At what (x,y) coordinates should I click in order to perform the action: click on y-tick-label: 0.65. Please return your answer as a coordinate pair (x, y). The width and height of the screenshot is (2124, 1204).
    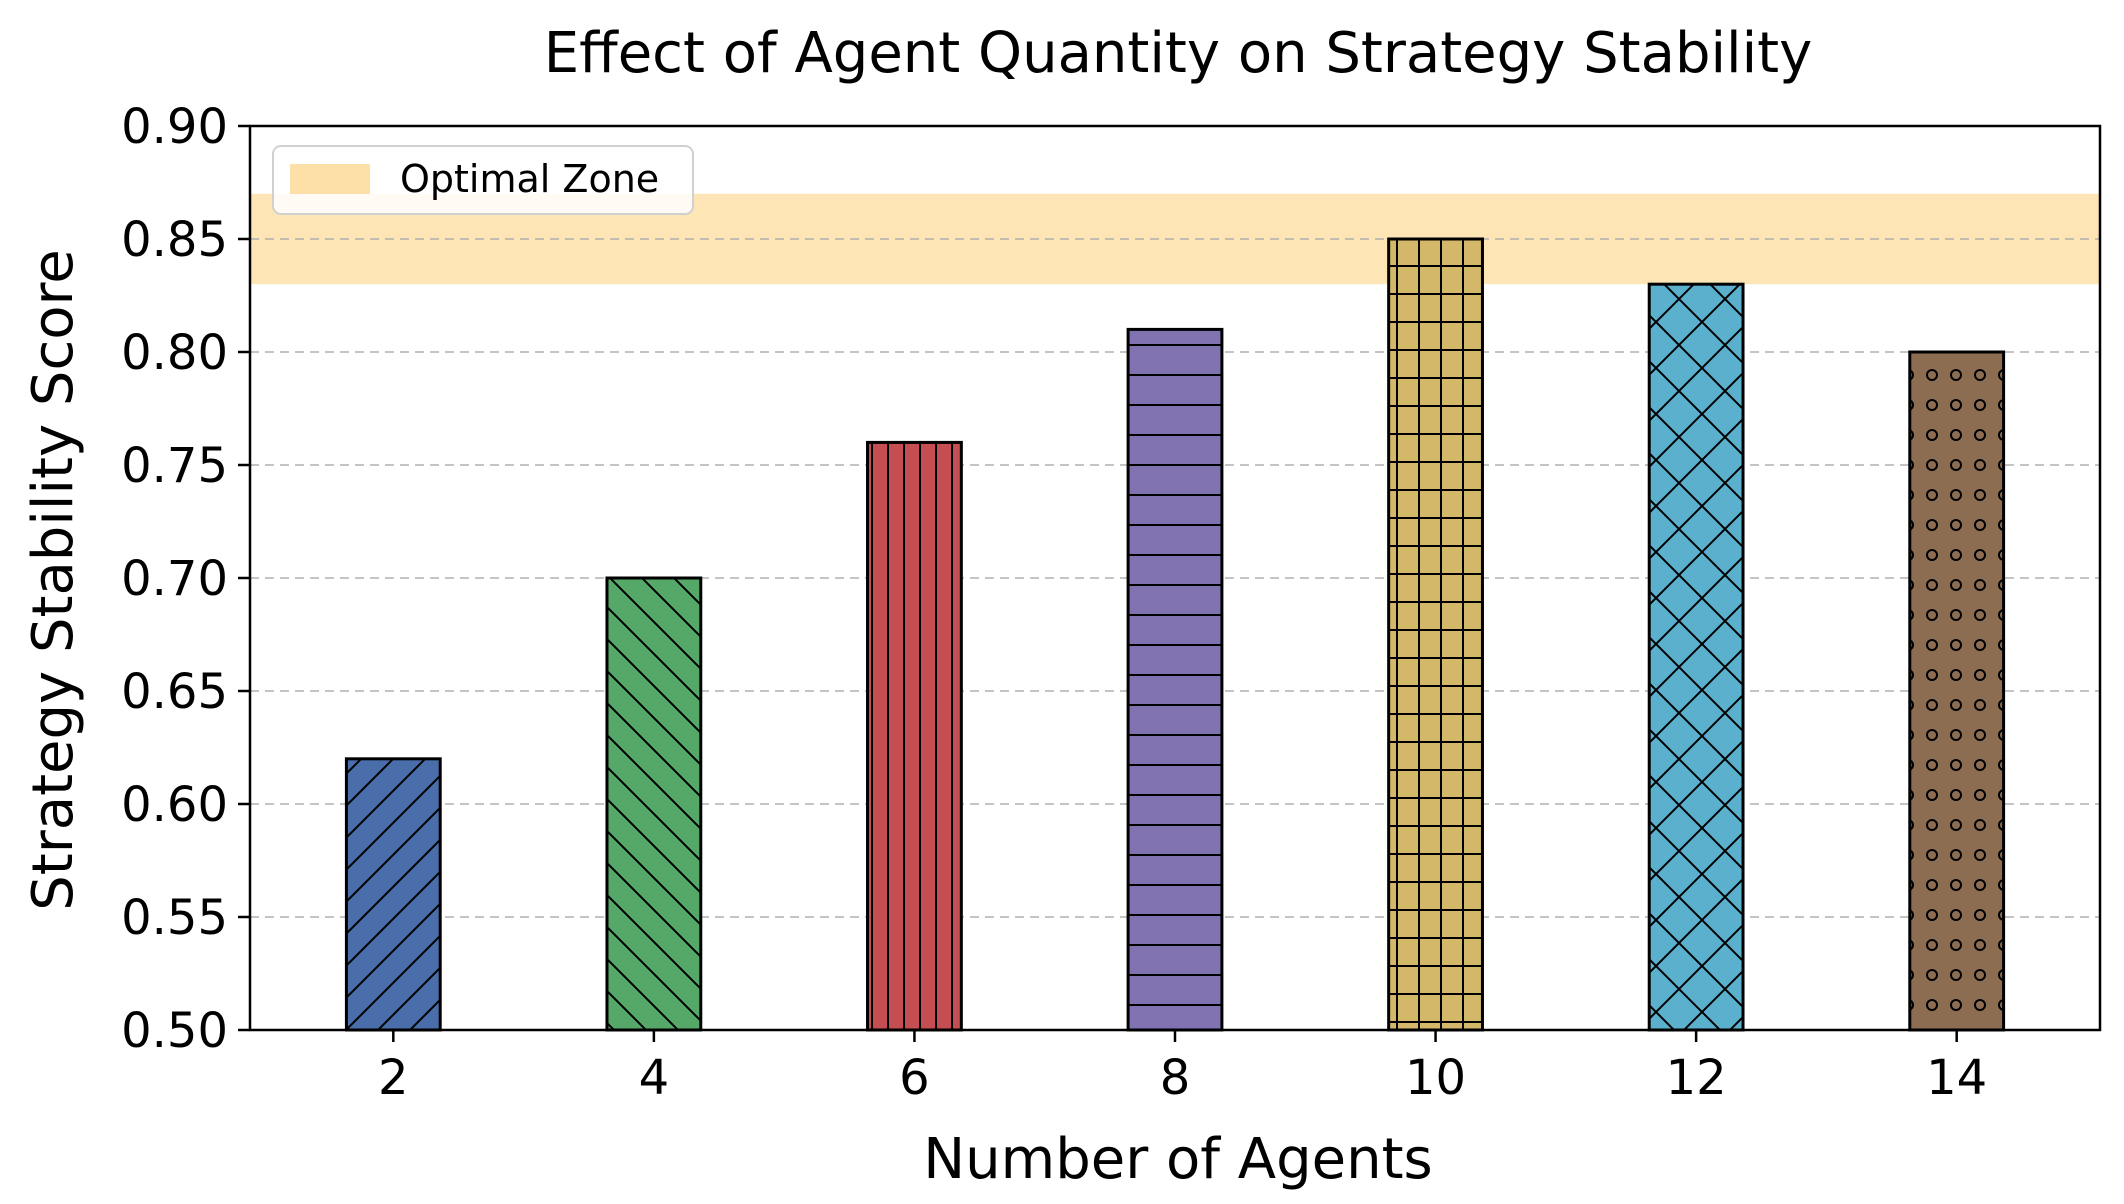
    Looking at the image, I should click on (174, 692).